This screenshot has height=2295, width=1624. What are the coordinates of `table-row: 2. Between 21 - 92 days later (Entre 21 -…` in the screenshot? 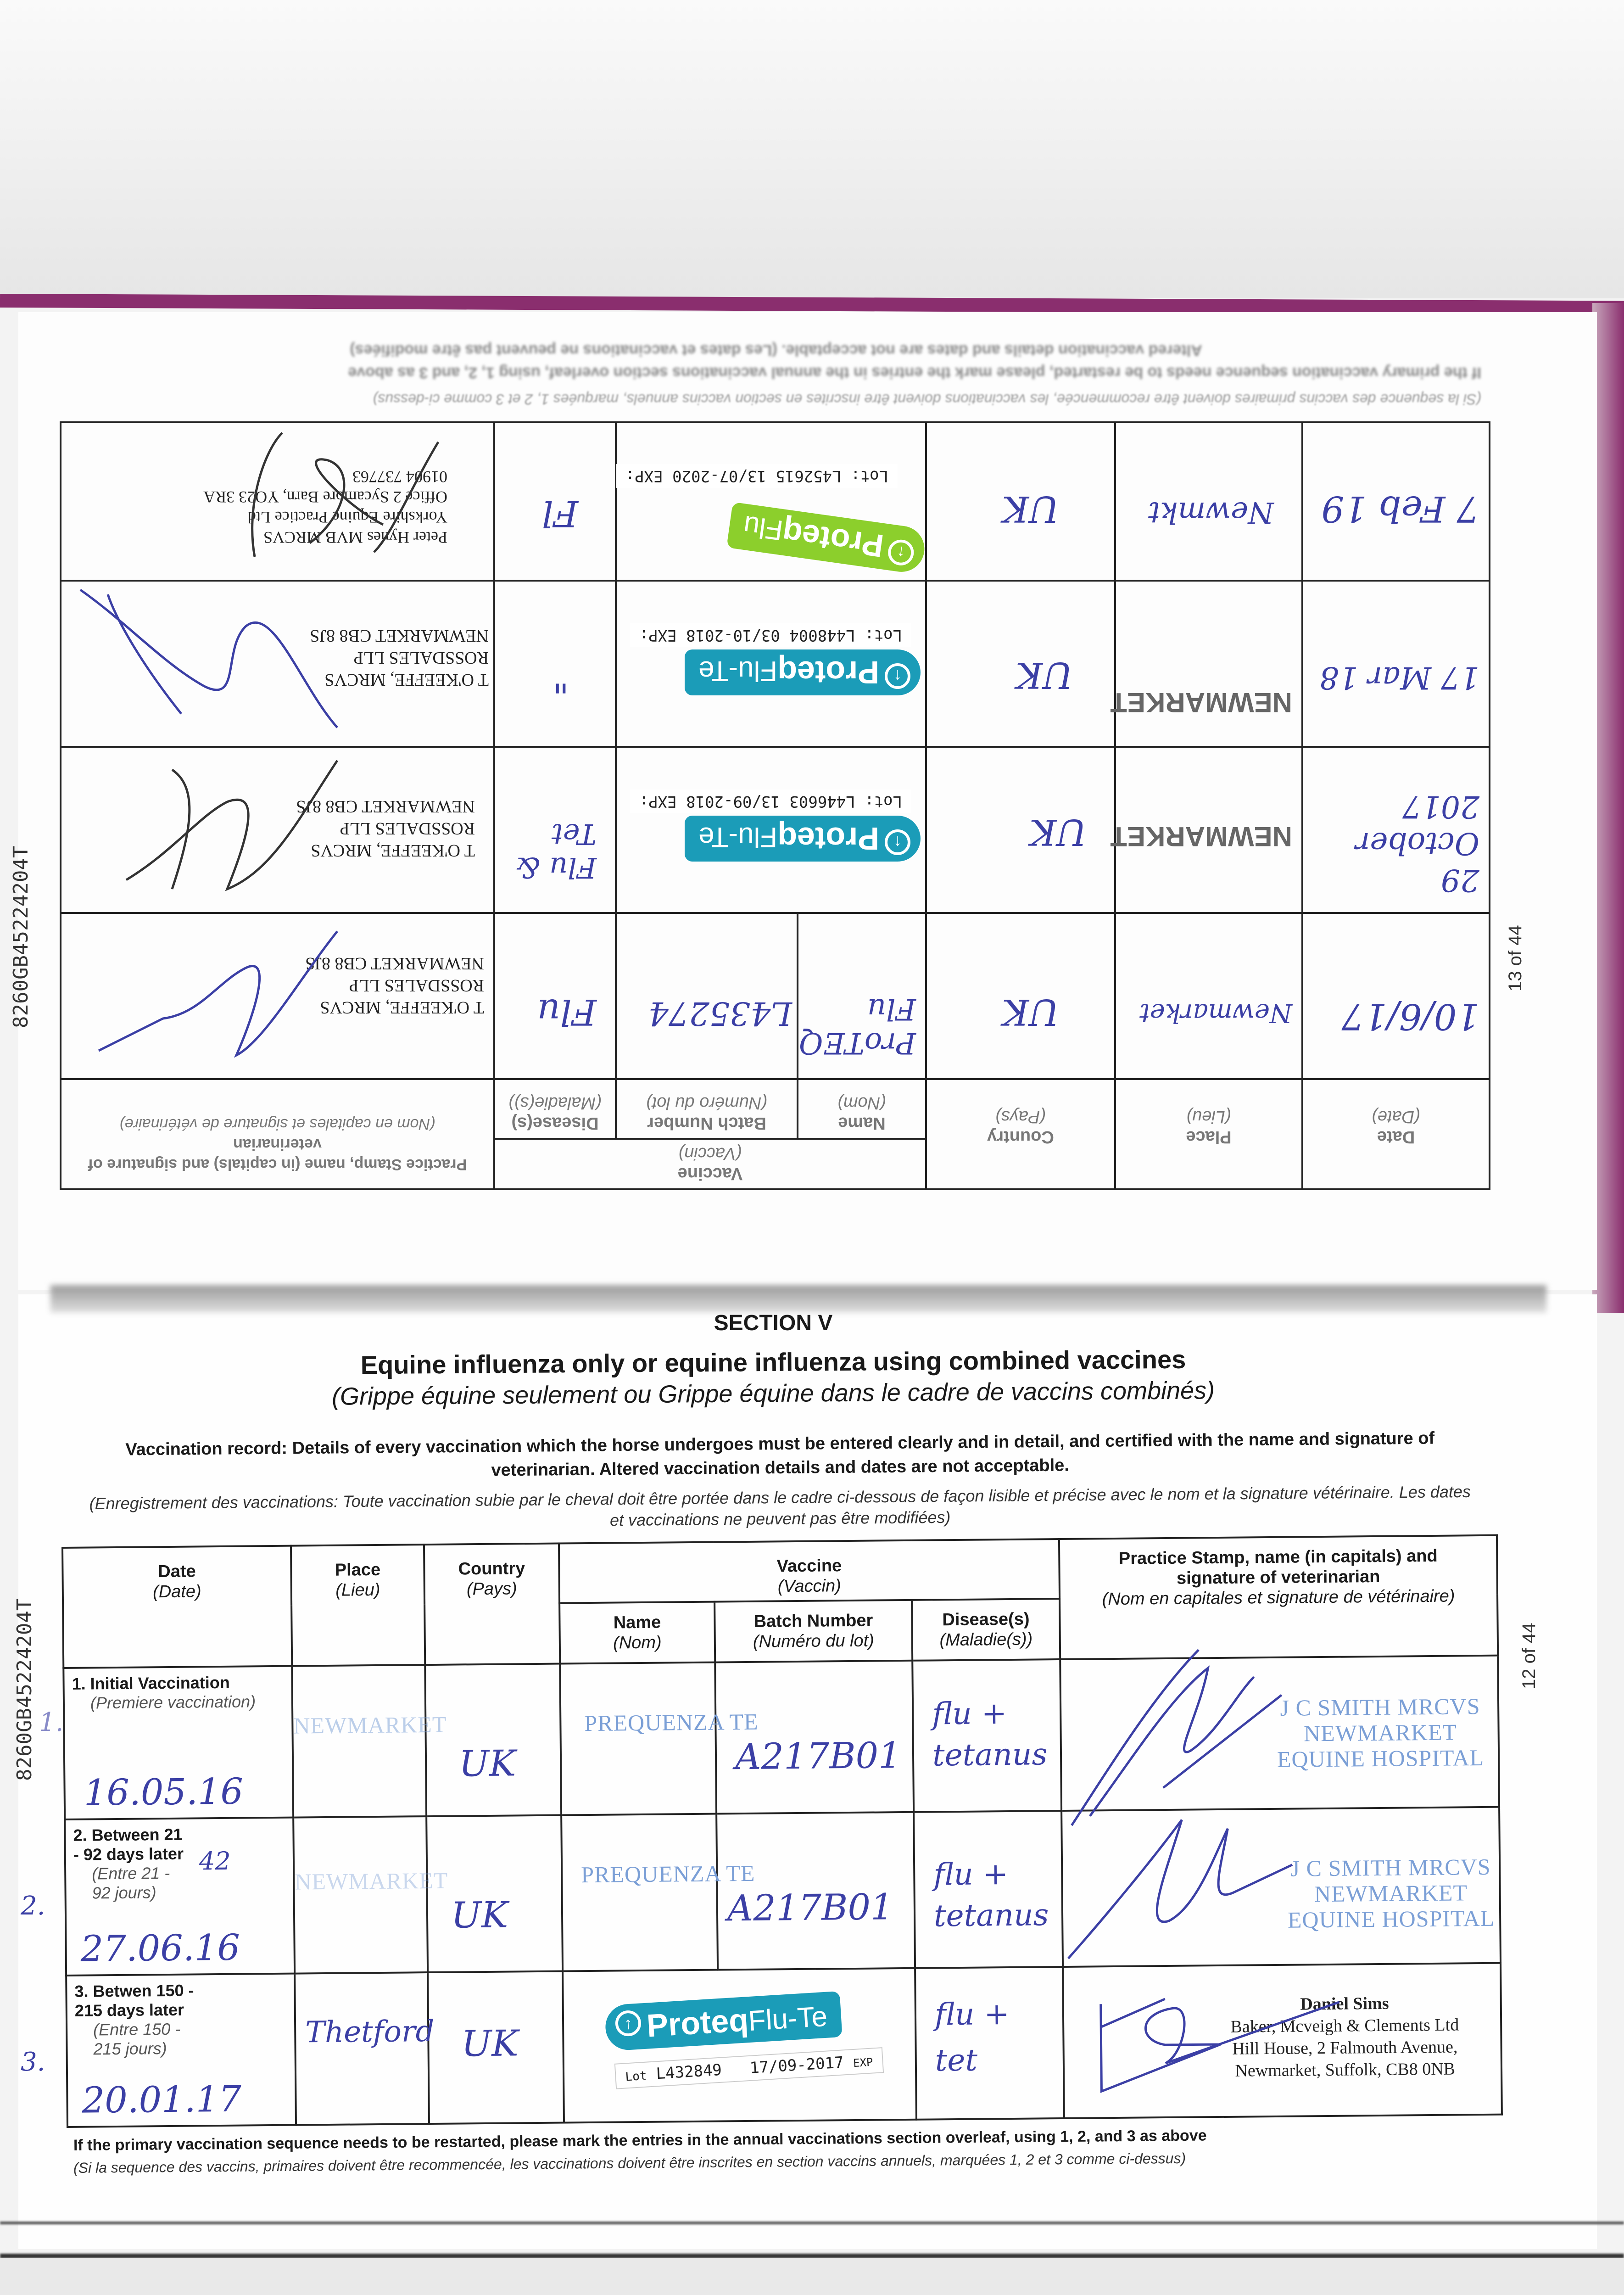 It's located at (783, 1891).